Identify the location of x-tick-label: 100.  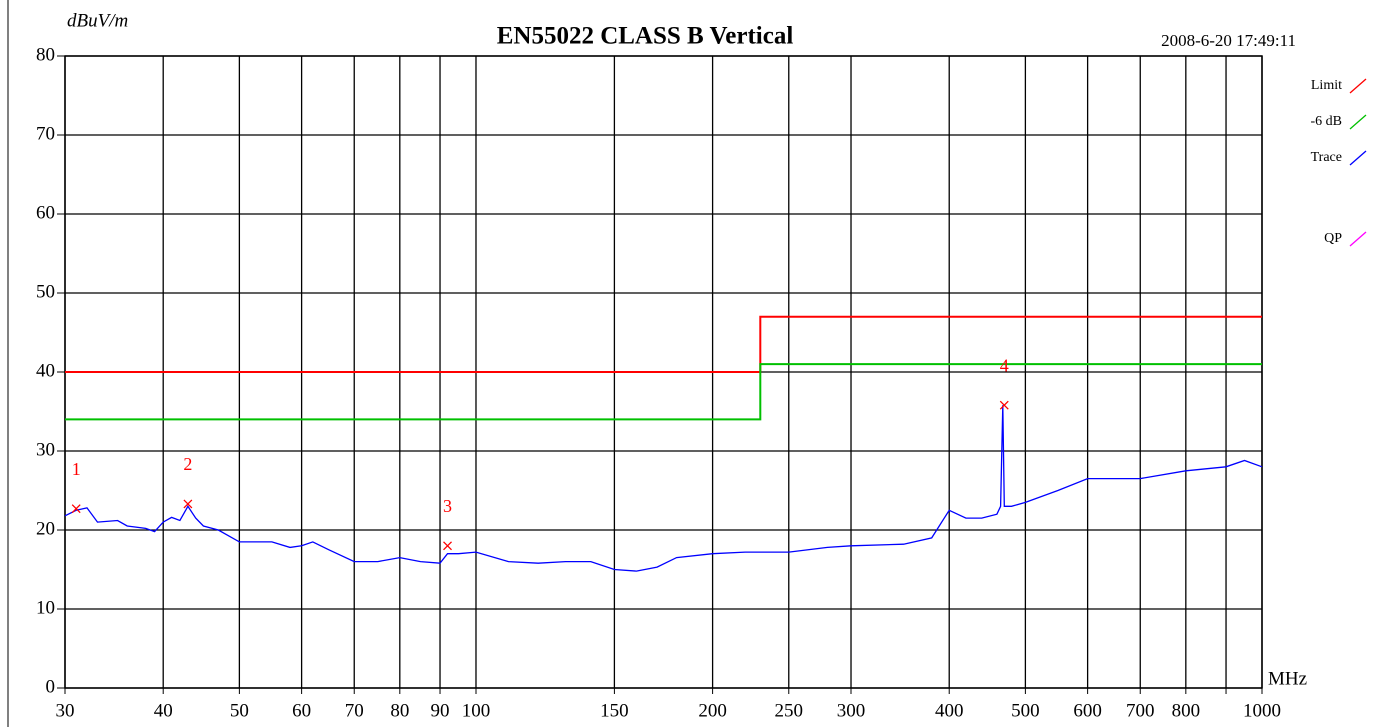
(476, 710).